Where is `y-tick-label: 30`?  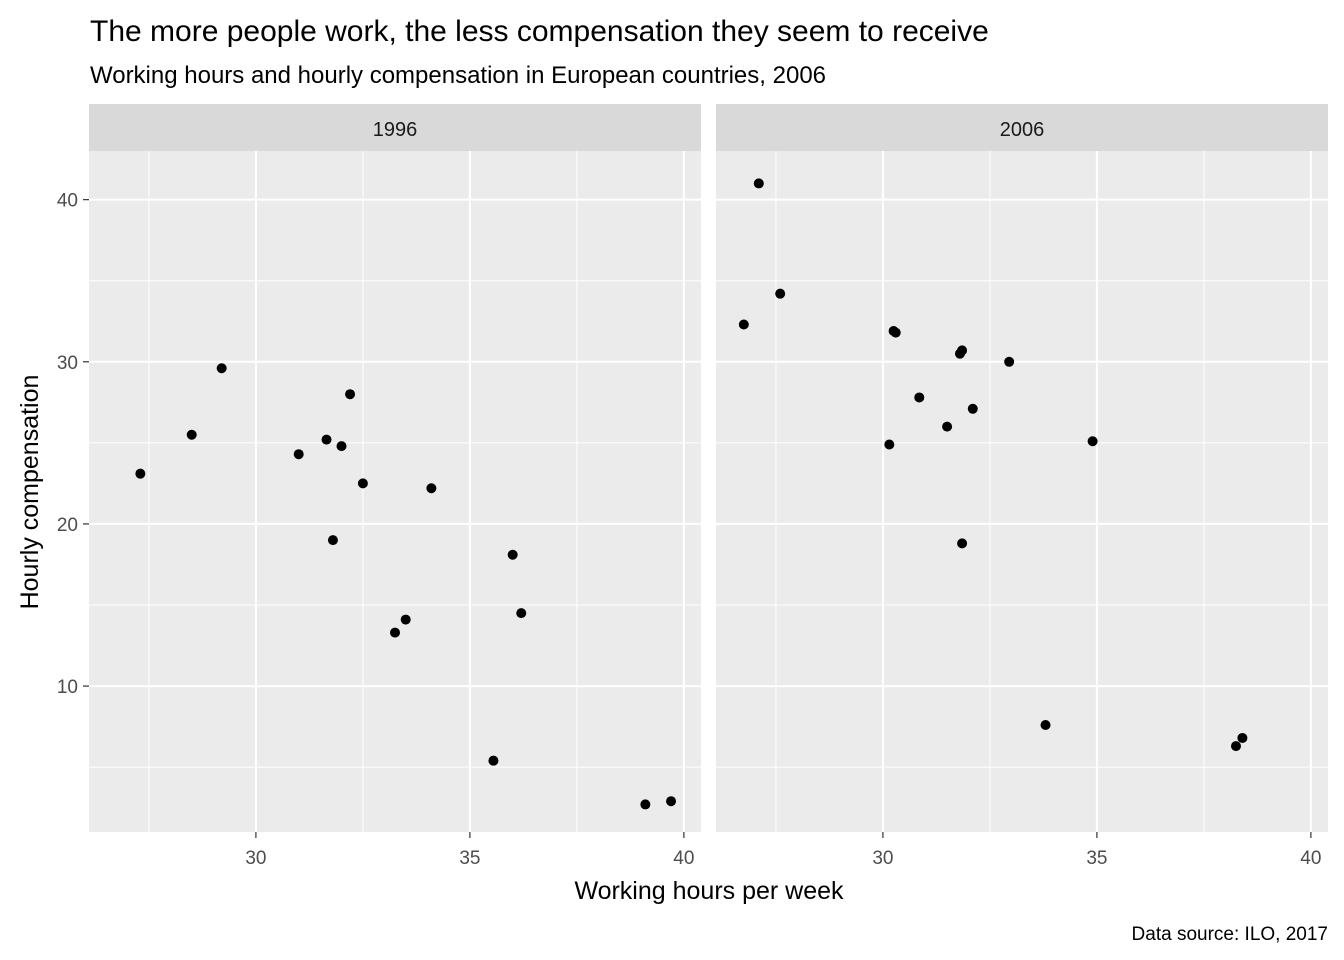
y-tick-label: 30 is located at coordinates (67, 363).